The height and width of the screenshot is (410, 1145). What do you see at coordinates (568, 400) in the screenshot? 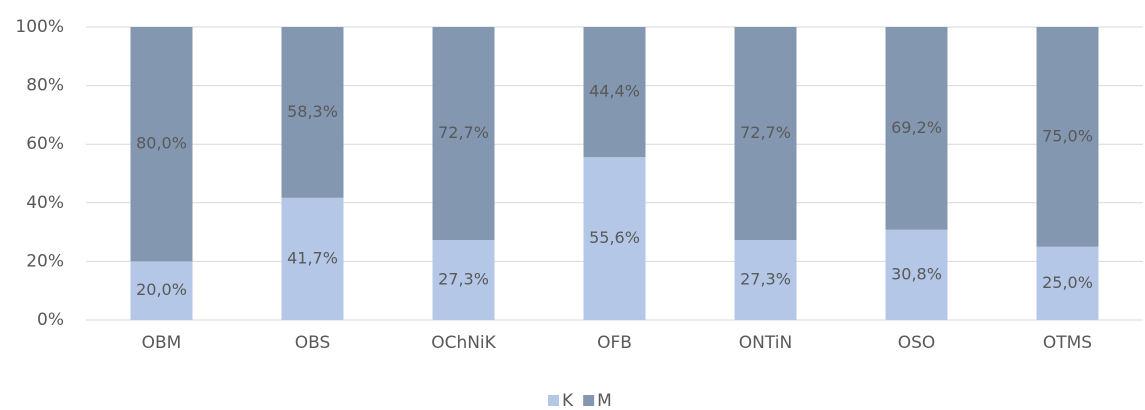
I see `legend-label: K` at bounding box center [568, 400].